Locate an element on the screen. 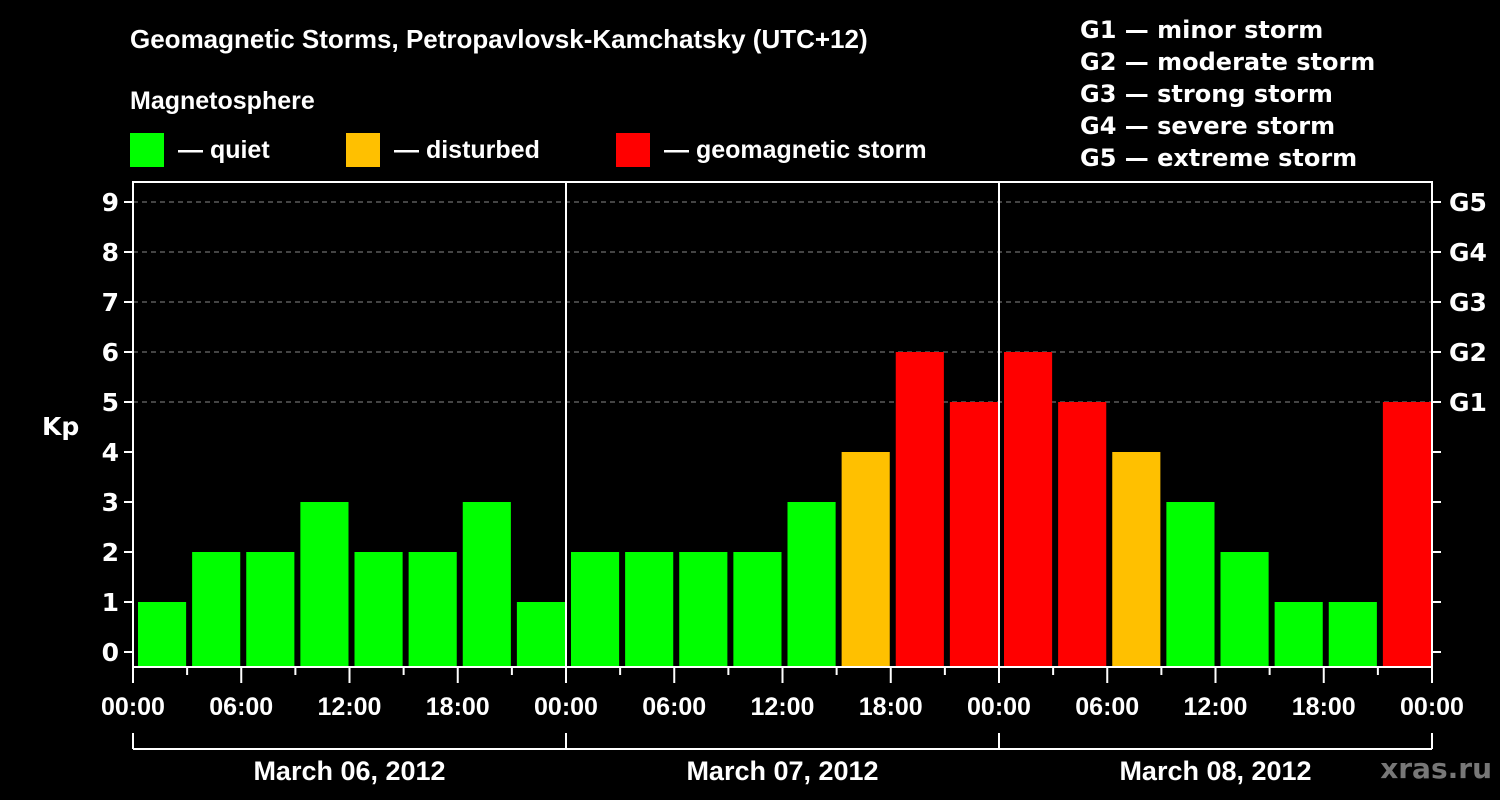  g-scale-g5: G5 — extreme storm is located at coordinates (1219, 158).